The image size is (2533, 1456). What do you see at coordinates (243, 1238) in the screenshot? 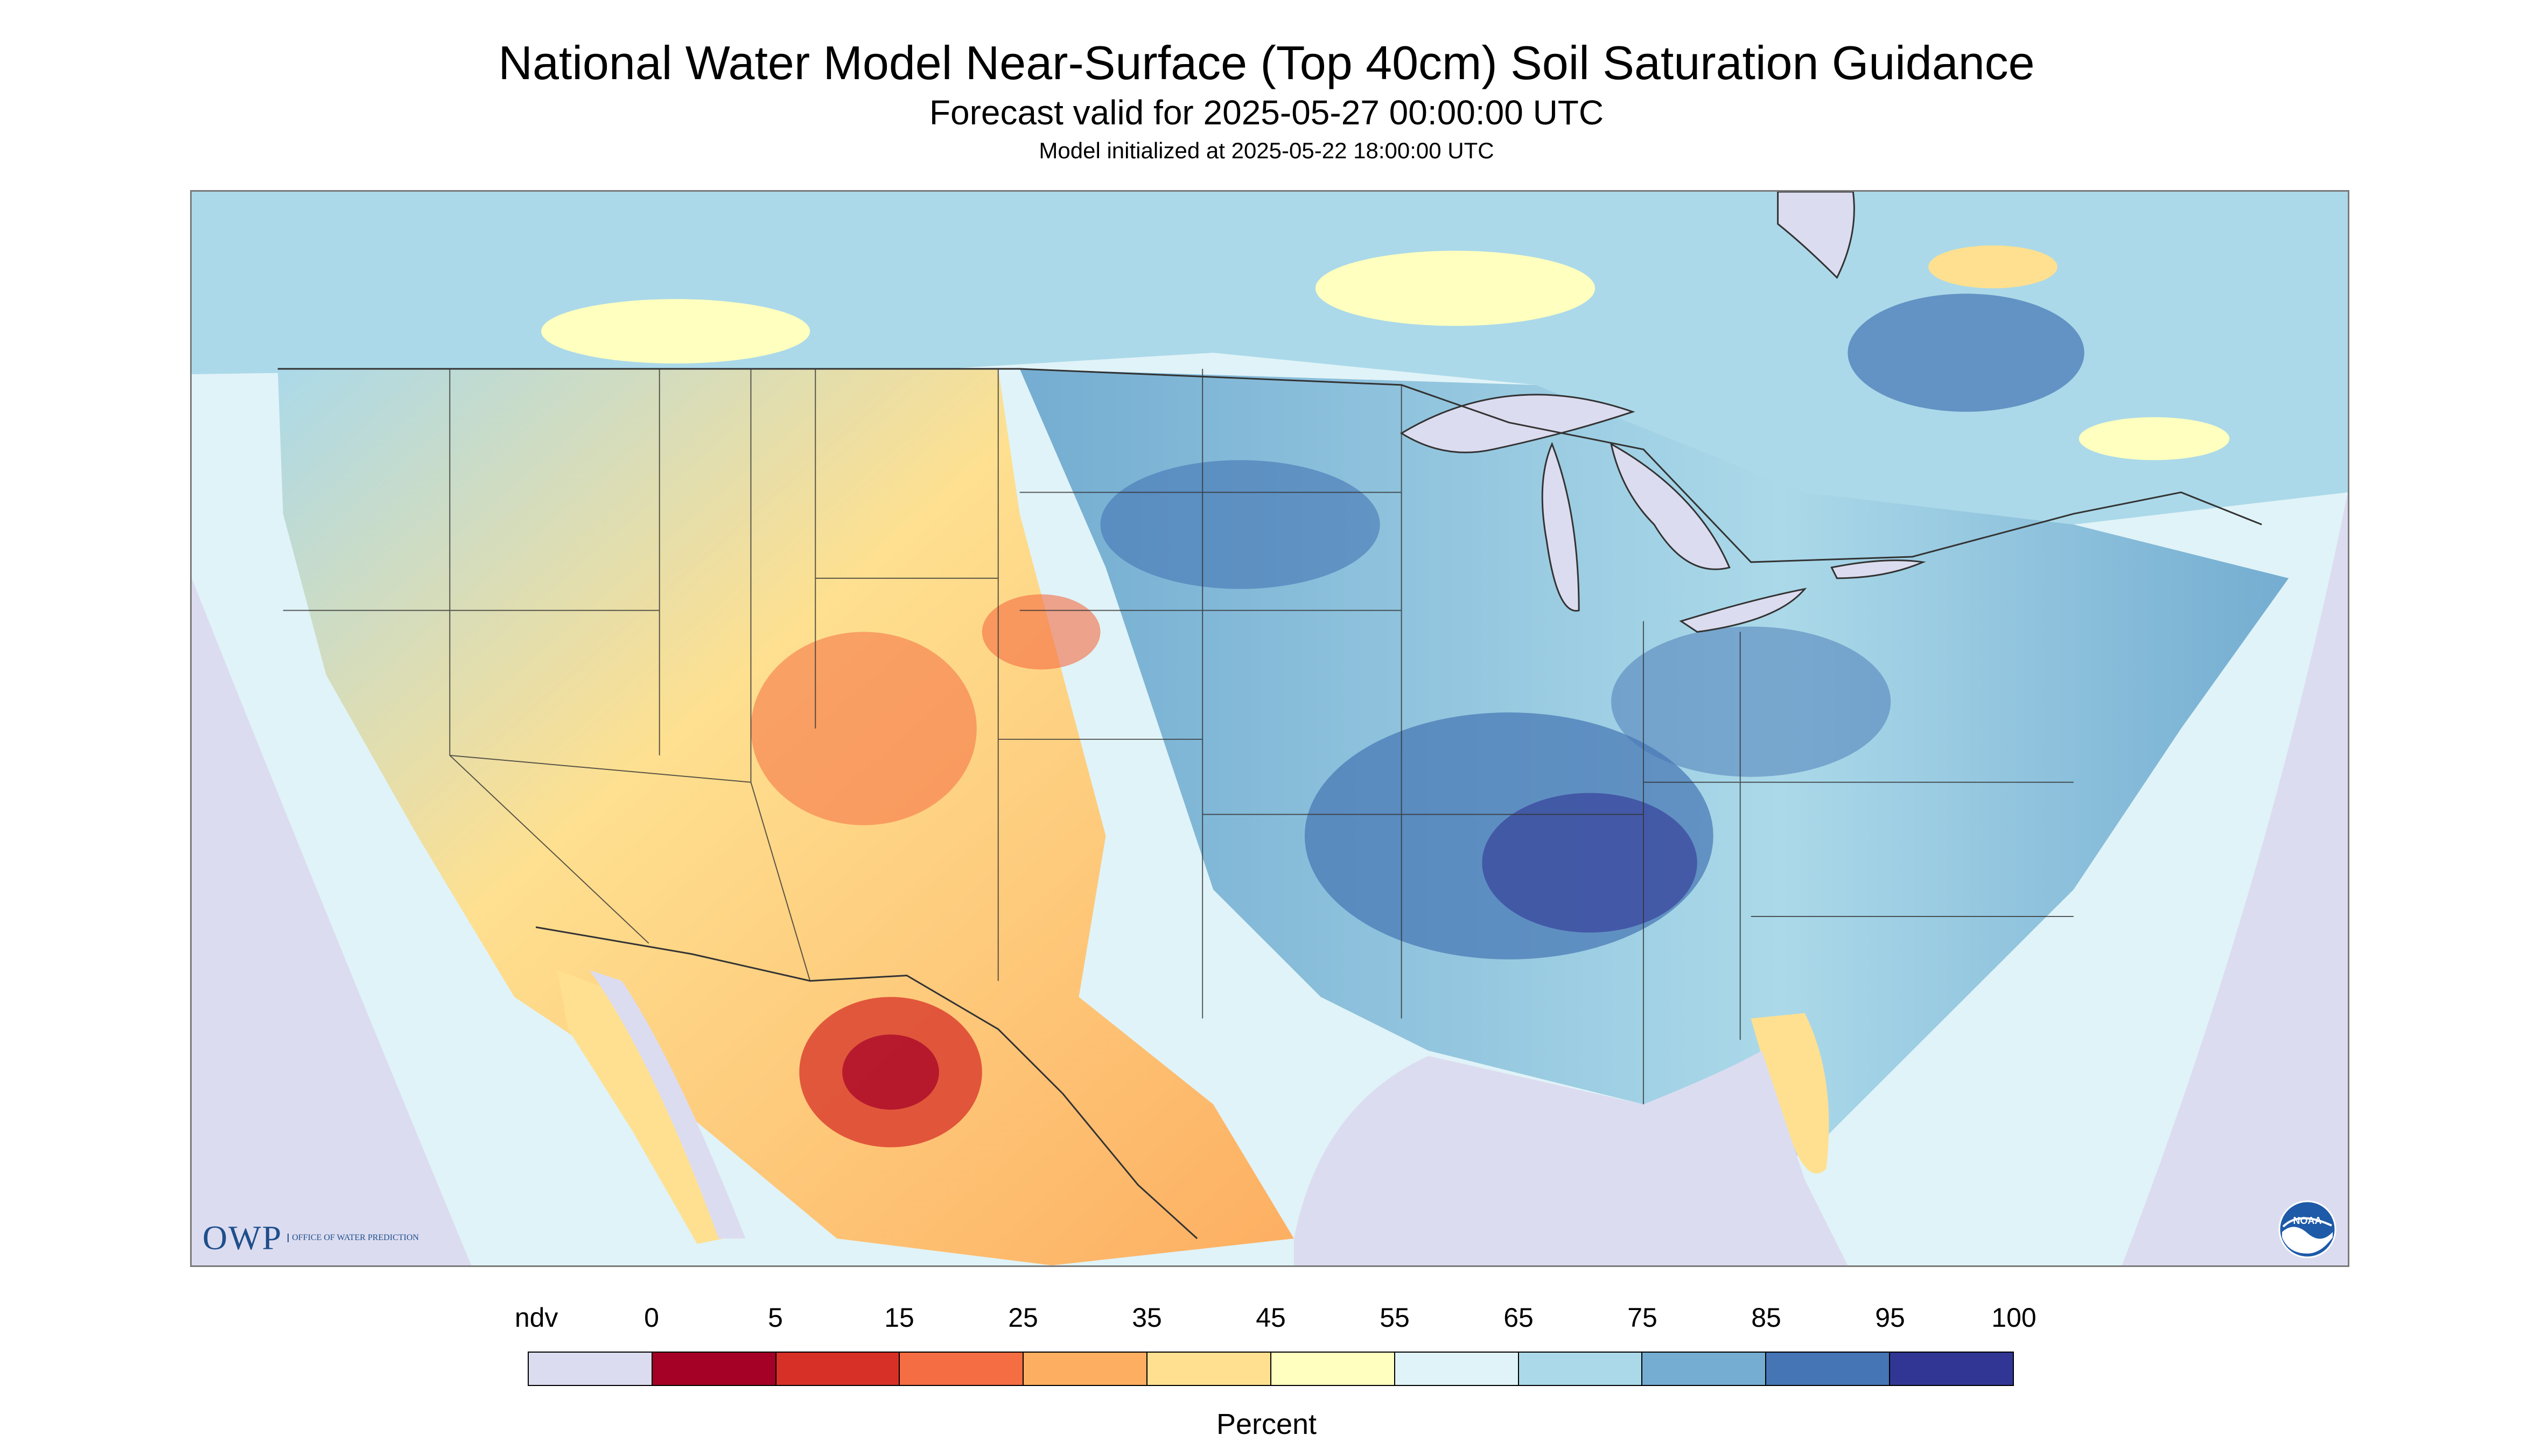
I see `owp-logo-text: OWP` at bounding box center [243, 1238].